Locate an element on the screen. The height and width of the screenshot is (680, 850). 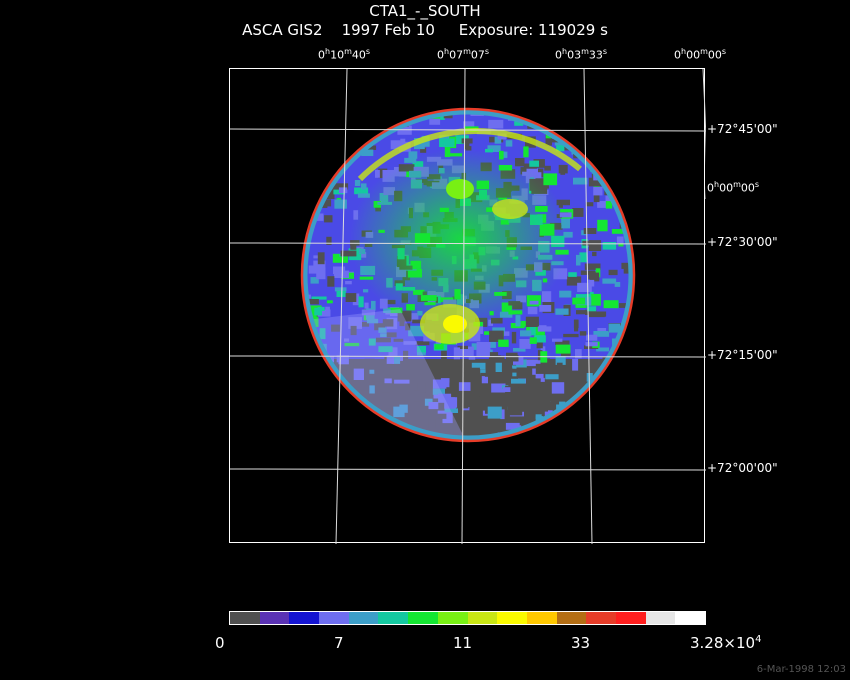
colorbar-label: 11 is located at coordinates (463, 643).